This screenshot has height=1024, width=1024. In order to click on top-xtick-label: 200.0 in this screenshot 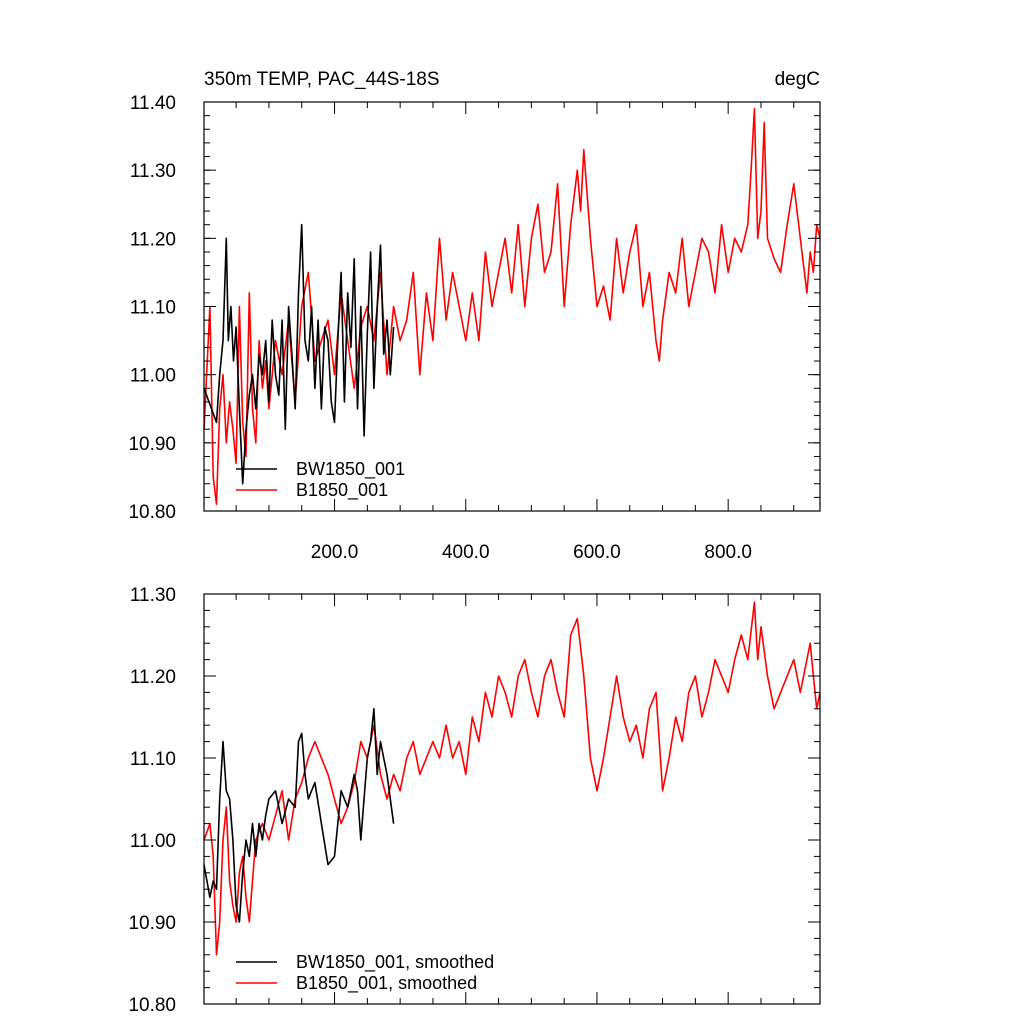, I will do `click(335, 552)`.